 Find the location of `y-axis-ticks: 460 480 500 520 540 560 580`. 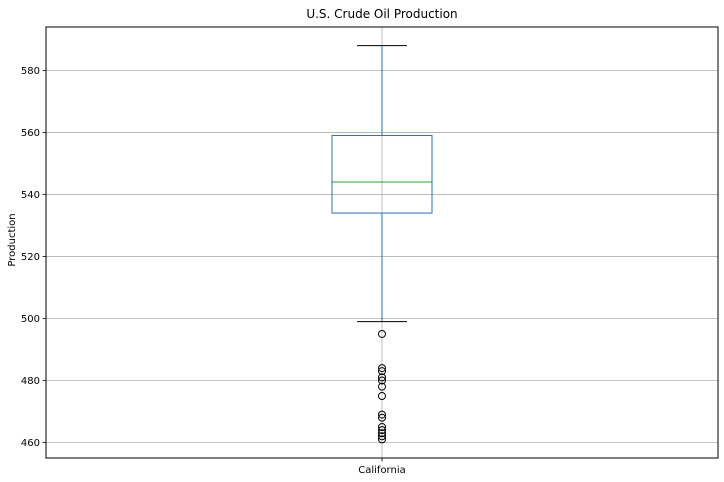

y-axis-ticks: 460 480 500 520 540 560 580 is located at coordinates (33, 257).